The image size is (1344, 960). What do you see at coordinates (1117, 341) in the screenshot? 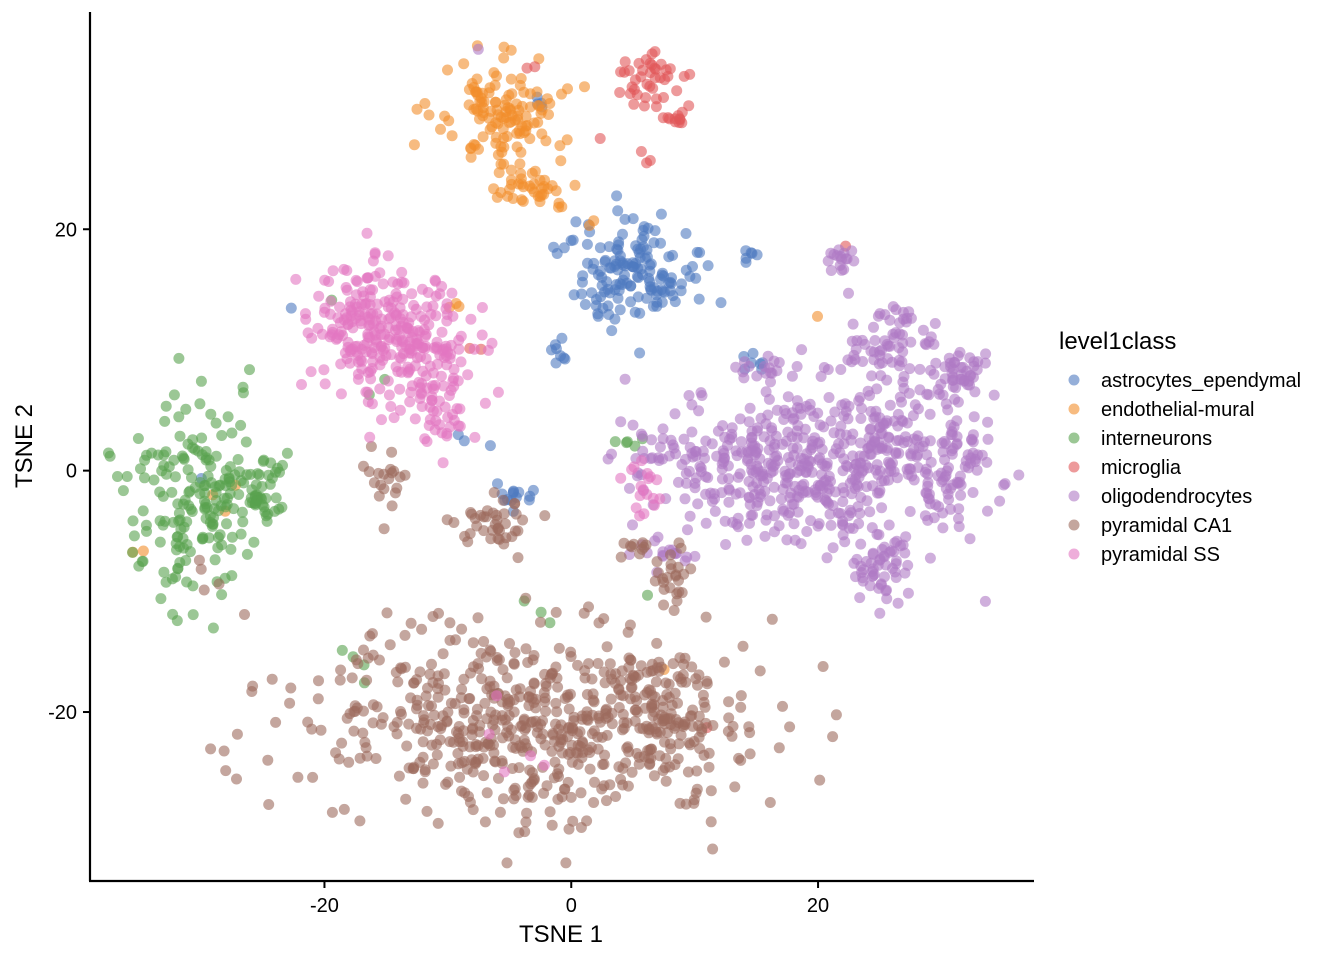
I see `legend-title: level1class` at bounding box center [1117, 341].